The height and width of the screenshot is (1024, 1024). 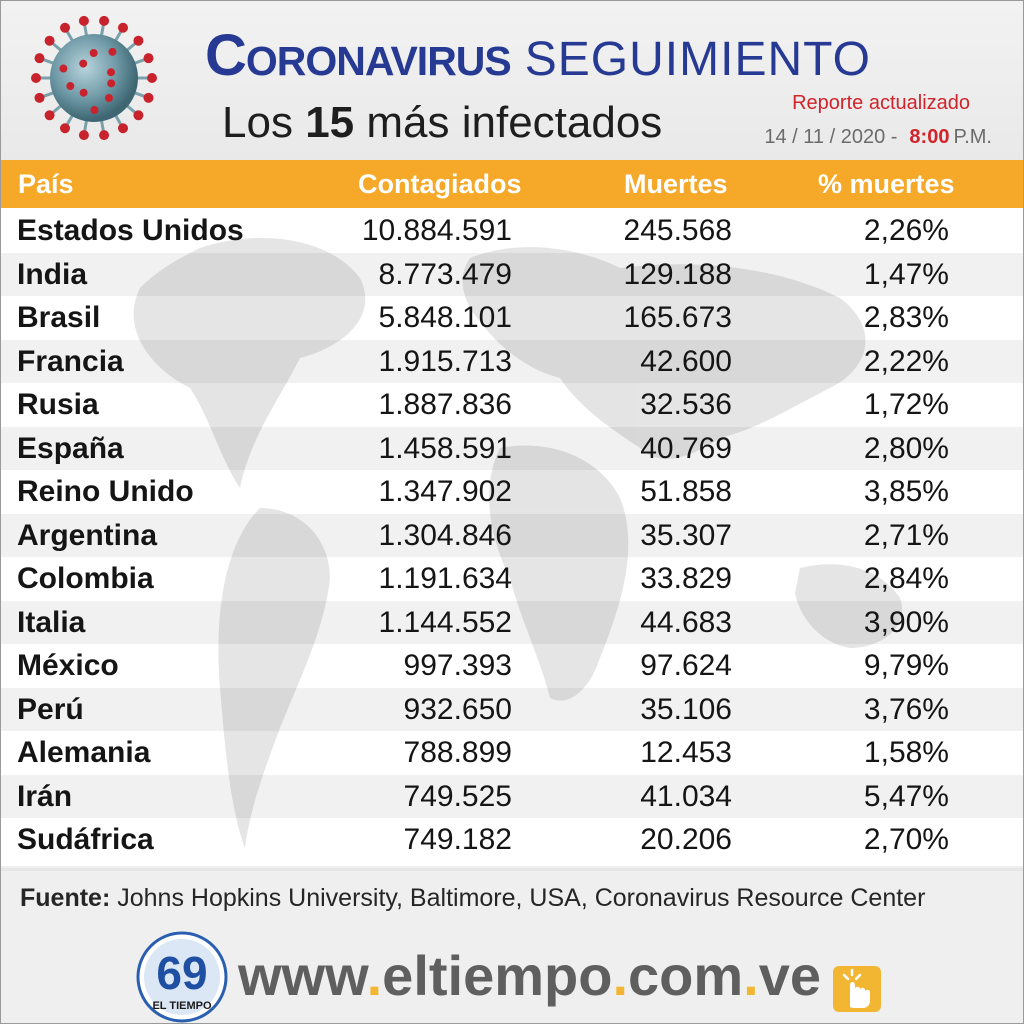 What do you see at coordinates (906, 665) in the screenshot?
I see `death-pct-cell: 9,79%` at bounding box center [906, 665].